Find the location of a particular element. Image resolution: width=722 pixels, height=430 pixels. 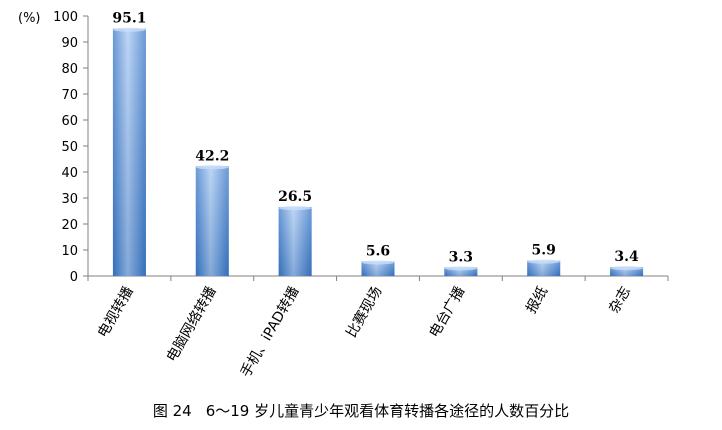

data-label: 3.4 is located at coordinates (626, 257).